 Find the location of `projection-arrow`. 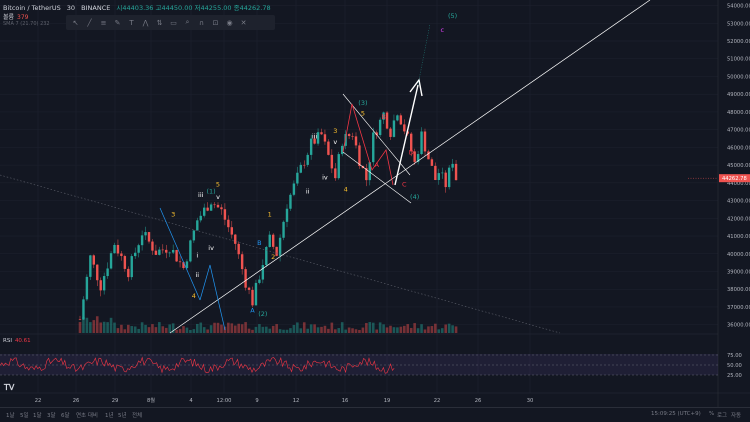

projection-arrow is located at coordinates (406, 135).